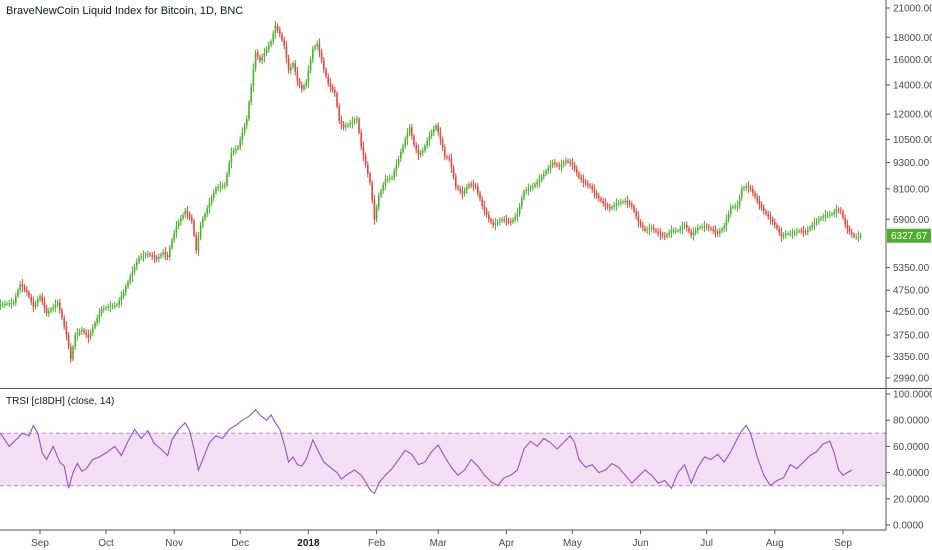  Describe the element at coordinates (308, 543) in the screenshot. I see `time-tick-label: 2018` at that location.